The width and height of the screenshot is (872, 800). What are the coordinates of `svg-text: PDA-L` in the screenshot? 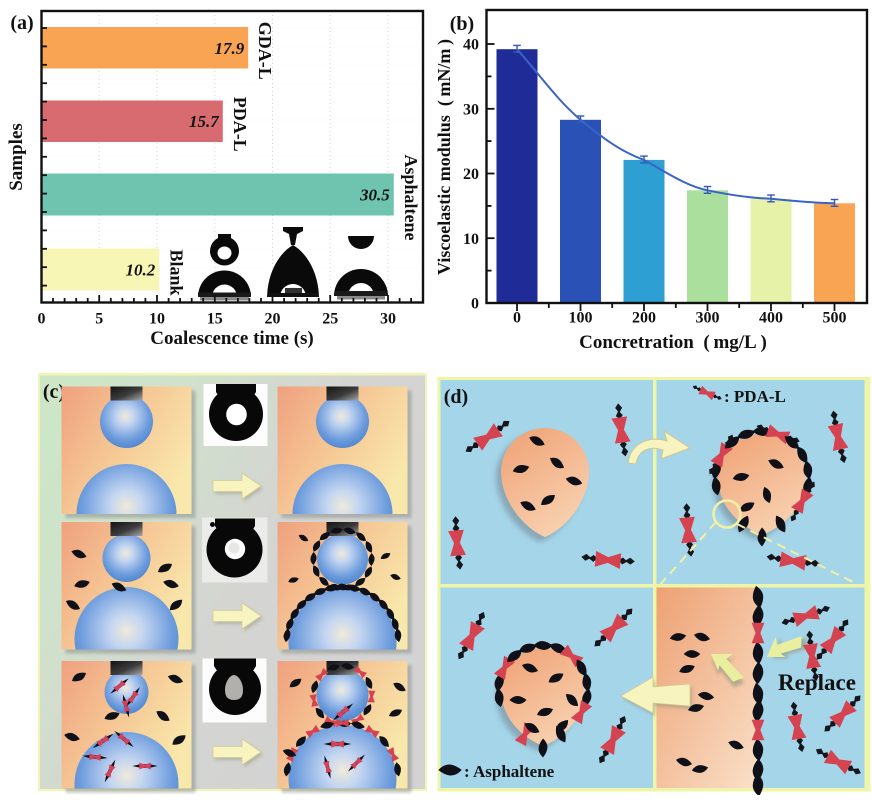 It's located at (240, 124).